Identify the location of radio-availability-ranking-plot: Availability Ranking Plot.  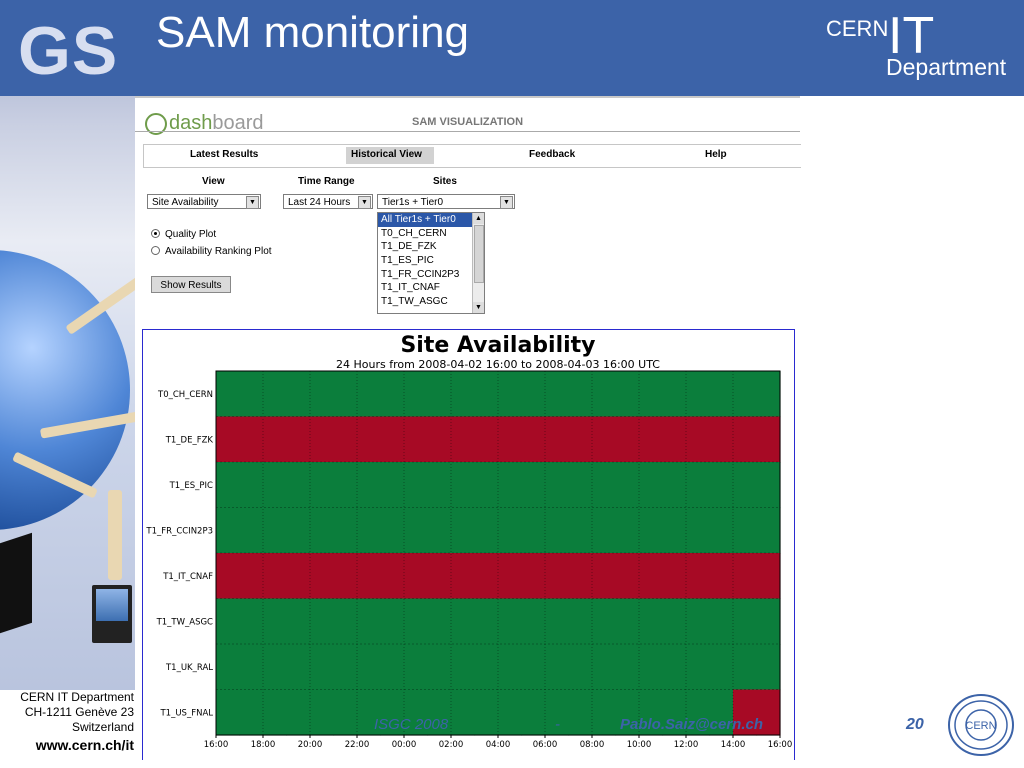
(211, 251).